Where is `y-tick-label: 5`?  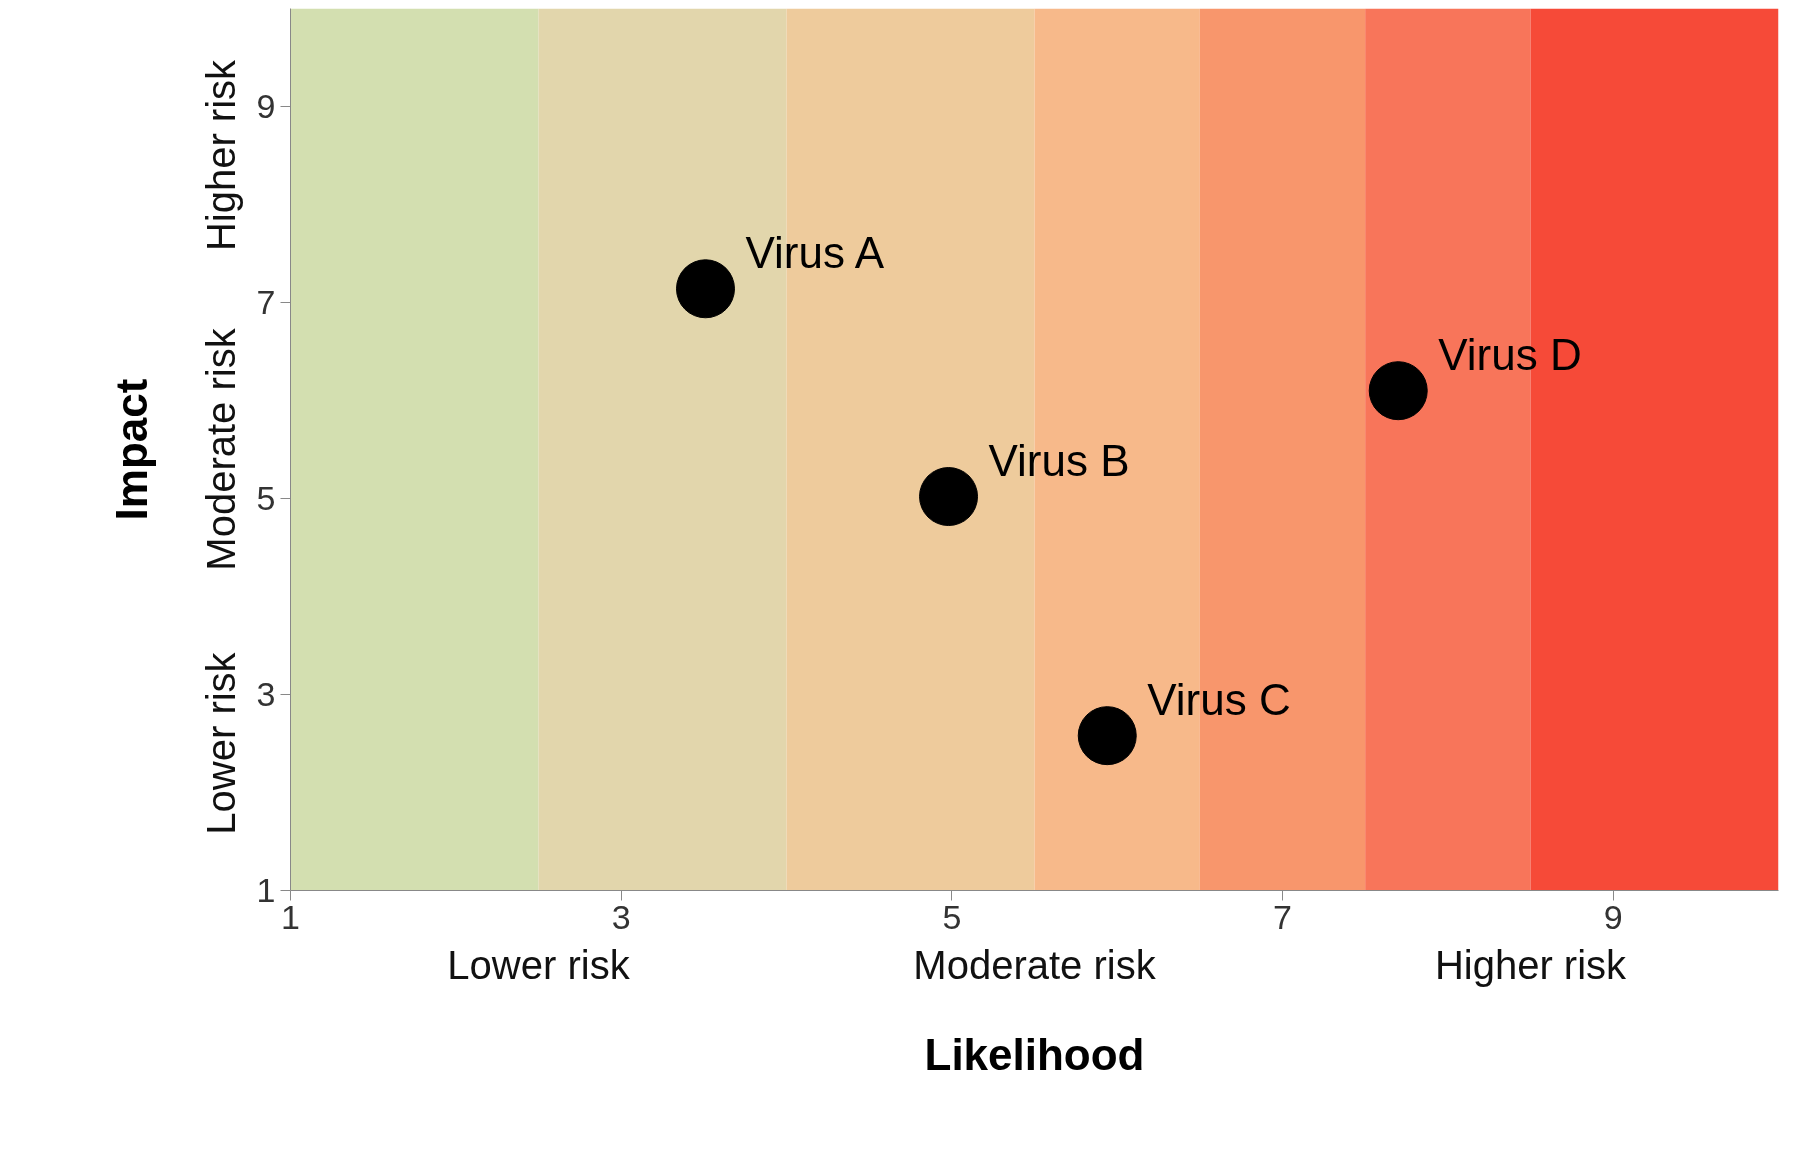 y-tick-label: 5 is located at coordinates (266, 498).